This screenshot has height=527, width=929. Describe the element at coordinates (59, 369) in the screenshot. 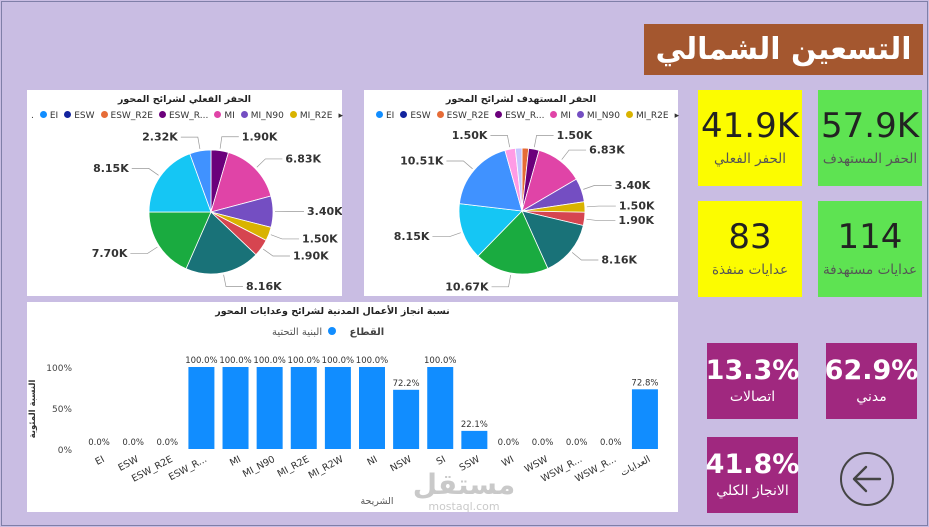

I see `y-tick-label: 100%` at that location.